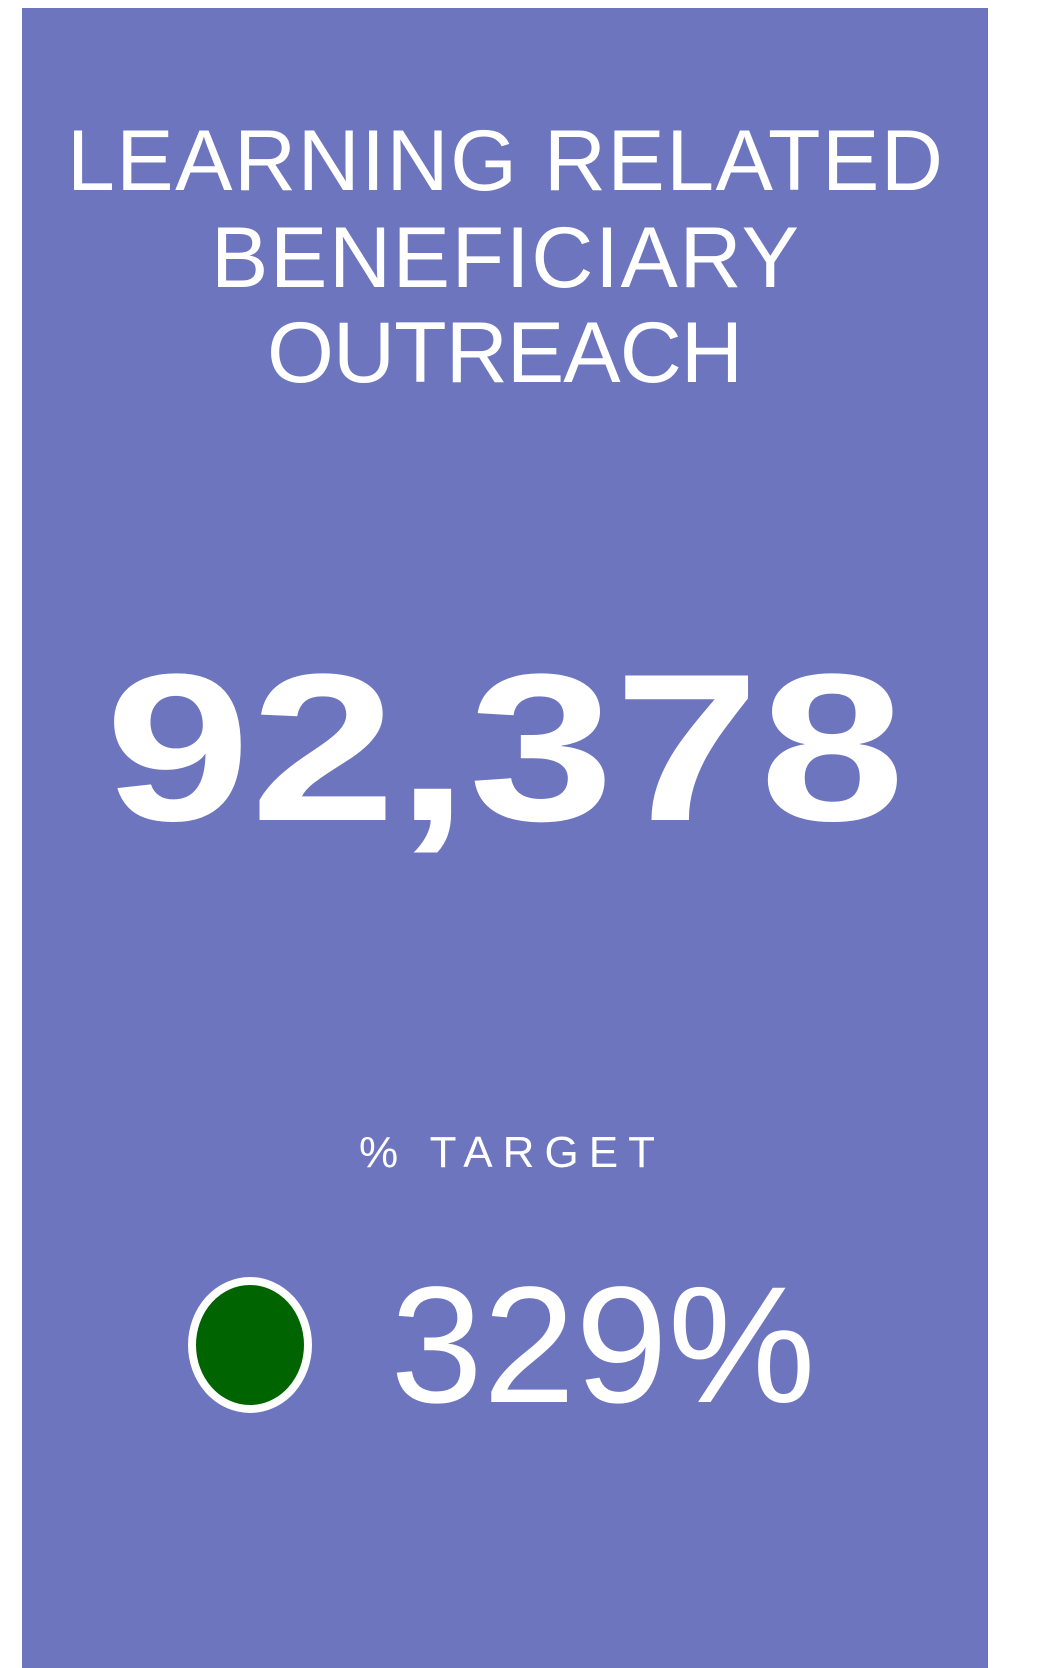  What do you see at coordinates (507, 1152) in the screenshot?
I see `target-label: % TARGET` at bounding box center [507, 1152].